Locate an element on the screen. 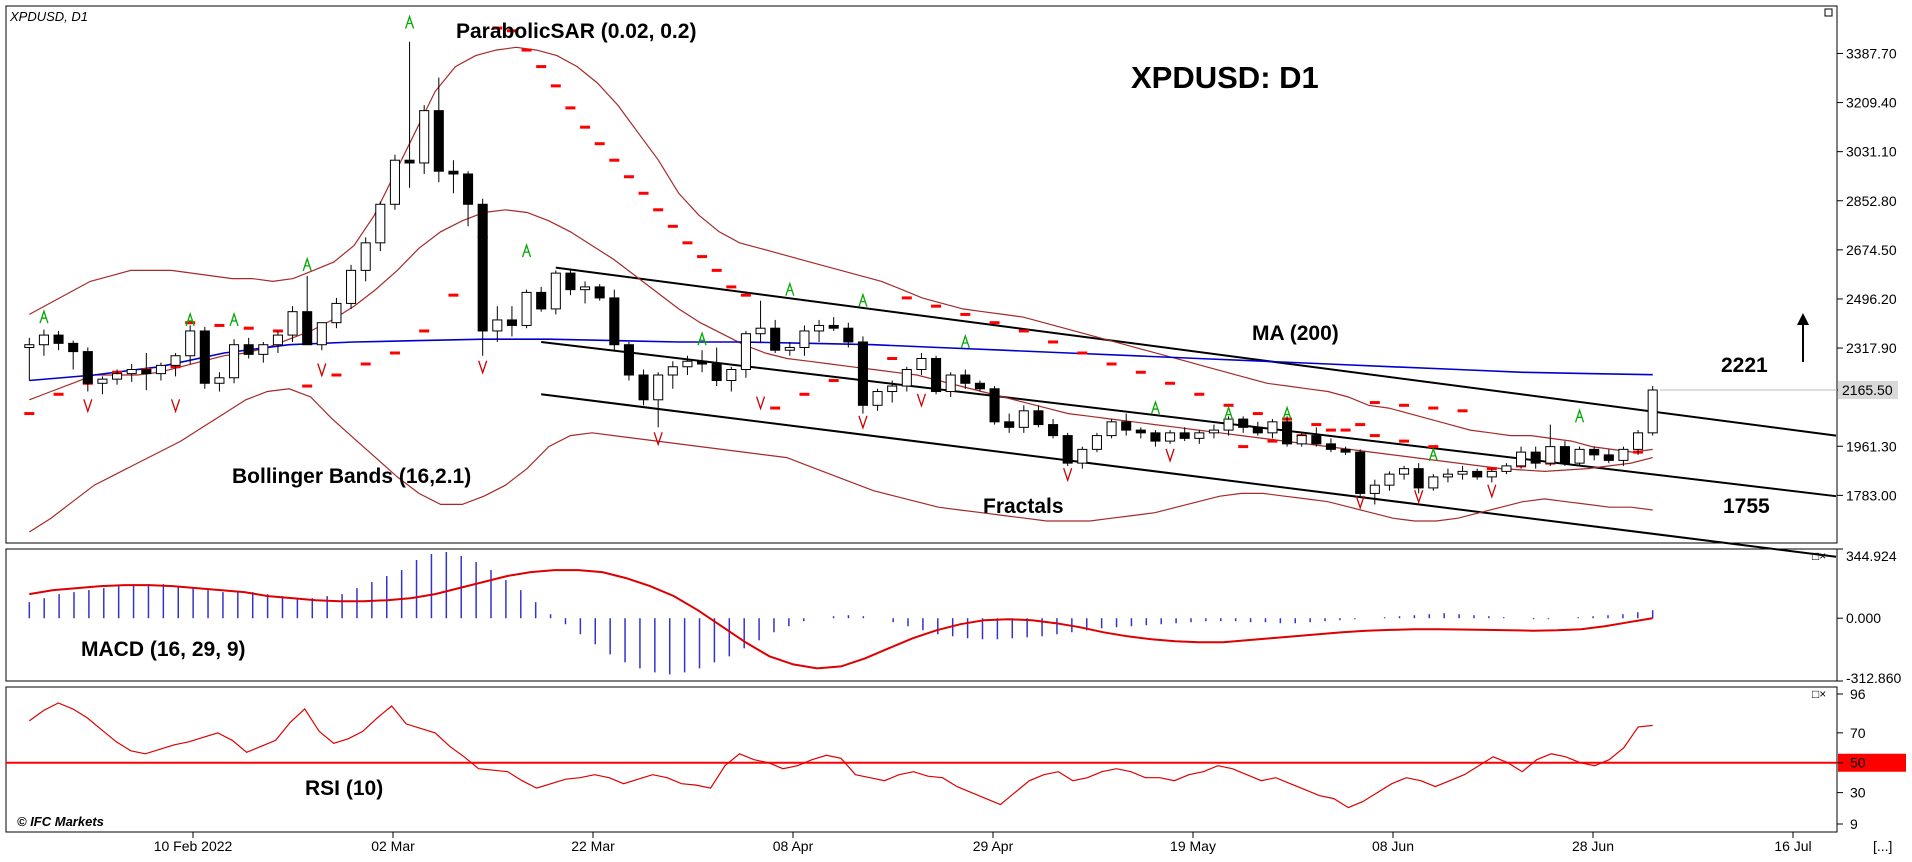 The image size is (1912, 862). macd-tick-label: 344.924 is located at coordinates (1871, 556).